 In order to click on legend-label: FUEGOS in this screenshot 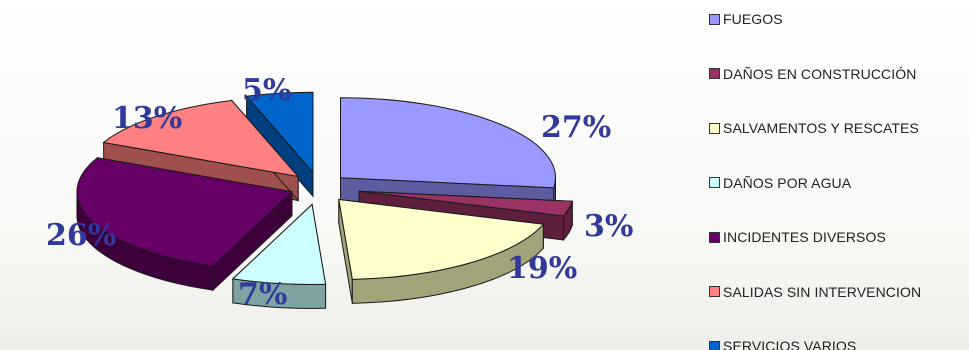, I will do `click(753, 19)`.